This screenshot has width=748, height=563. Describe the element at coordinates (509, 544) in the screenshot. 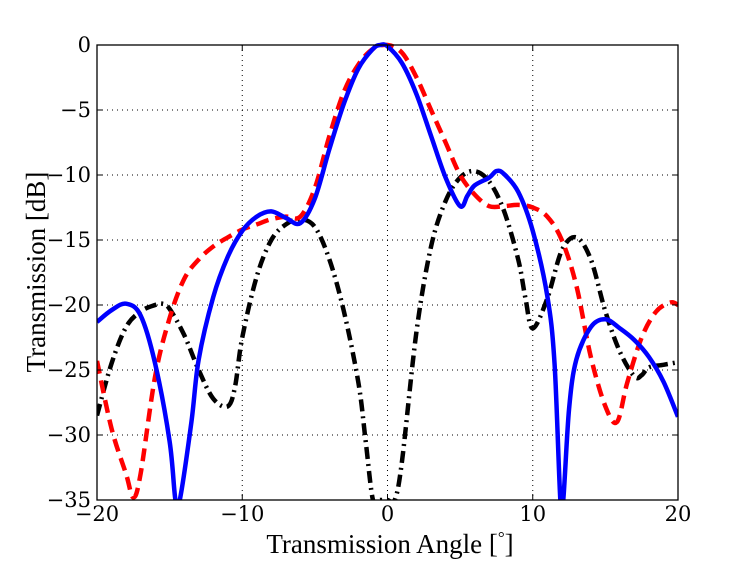

I see `x-axis-label-close: ]` at that location.